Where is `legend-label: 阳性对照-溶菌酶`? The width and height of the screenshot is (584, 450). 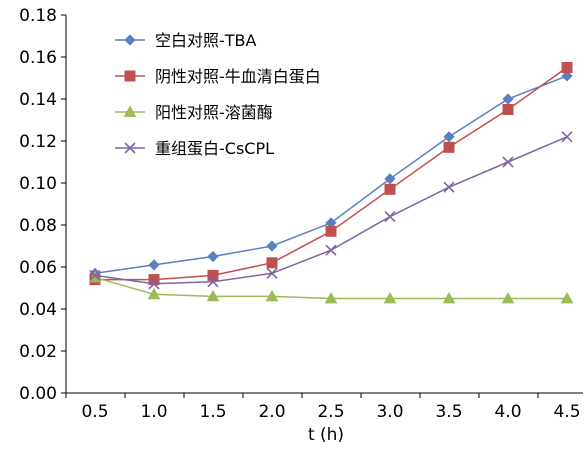 legend-label: 阳性对照-溶菌酶 is located at coordinates (214, 112).